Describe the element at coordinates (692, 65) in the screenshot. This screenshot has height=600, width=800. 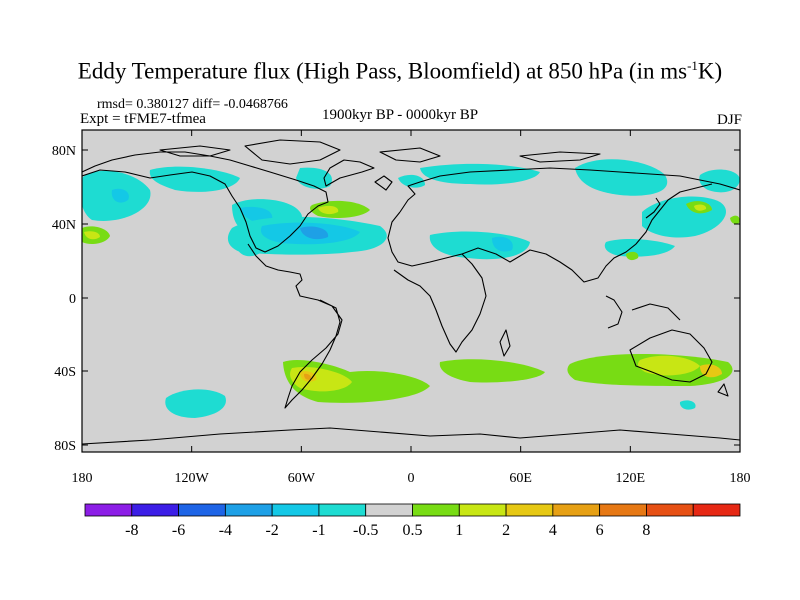
I see `title-sup: -1` at that location.